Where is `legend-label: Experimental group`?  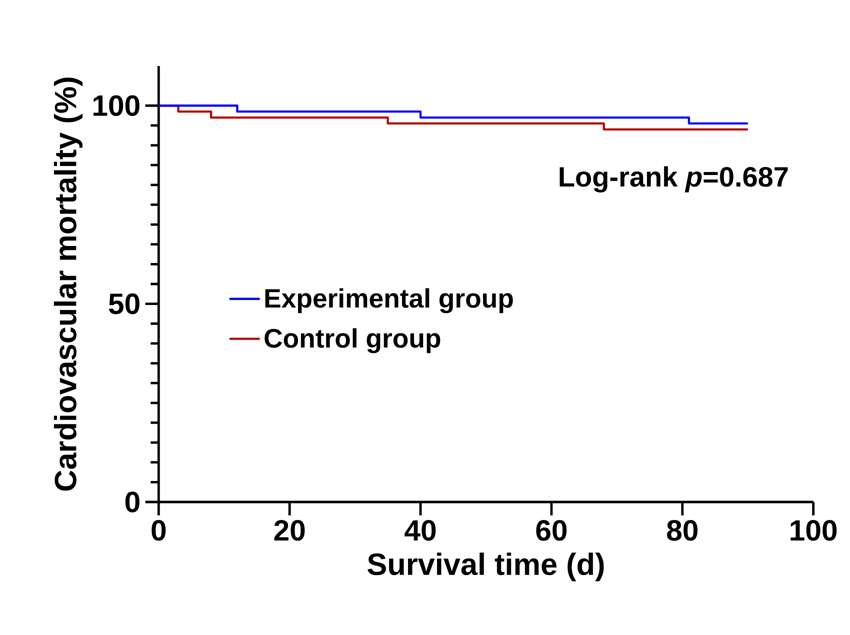 legend-label: Experimental group is located at coordinates (389, 301).